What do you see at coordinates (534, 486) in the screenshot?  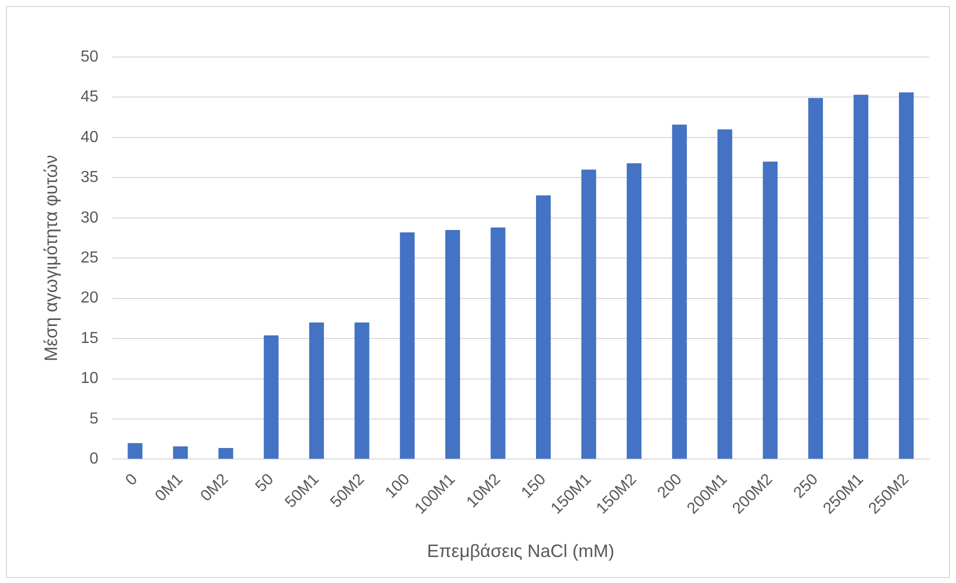 I see `x-tick-label: 150` at bounding box center [534, 486].